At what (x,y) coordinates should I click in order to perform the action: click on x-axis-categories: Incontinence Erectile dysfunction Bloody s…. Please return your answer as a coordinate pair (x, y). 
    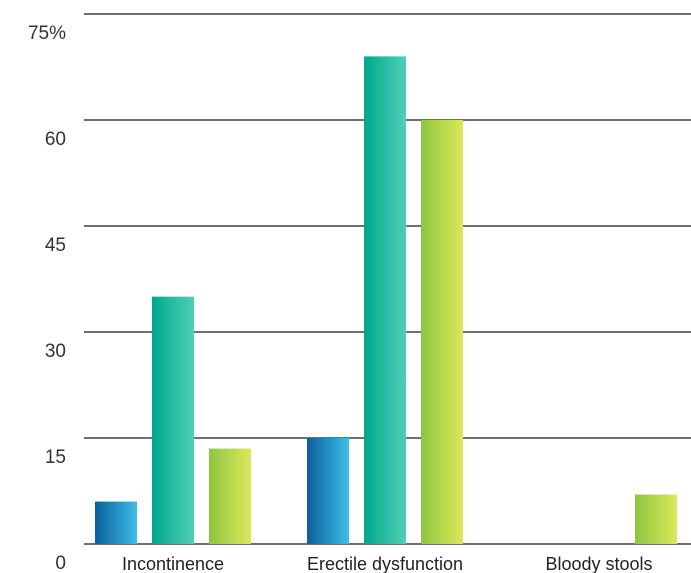
    Looking at the image, I should click on (387, 563).